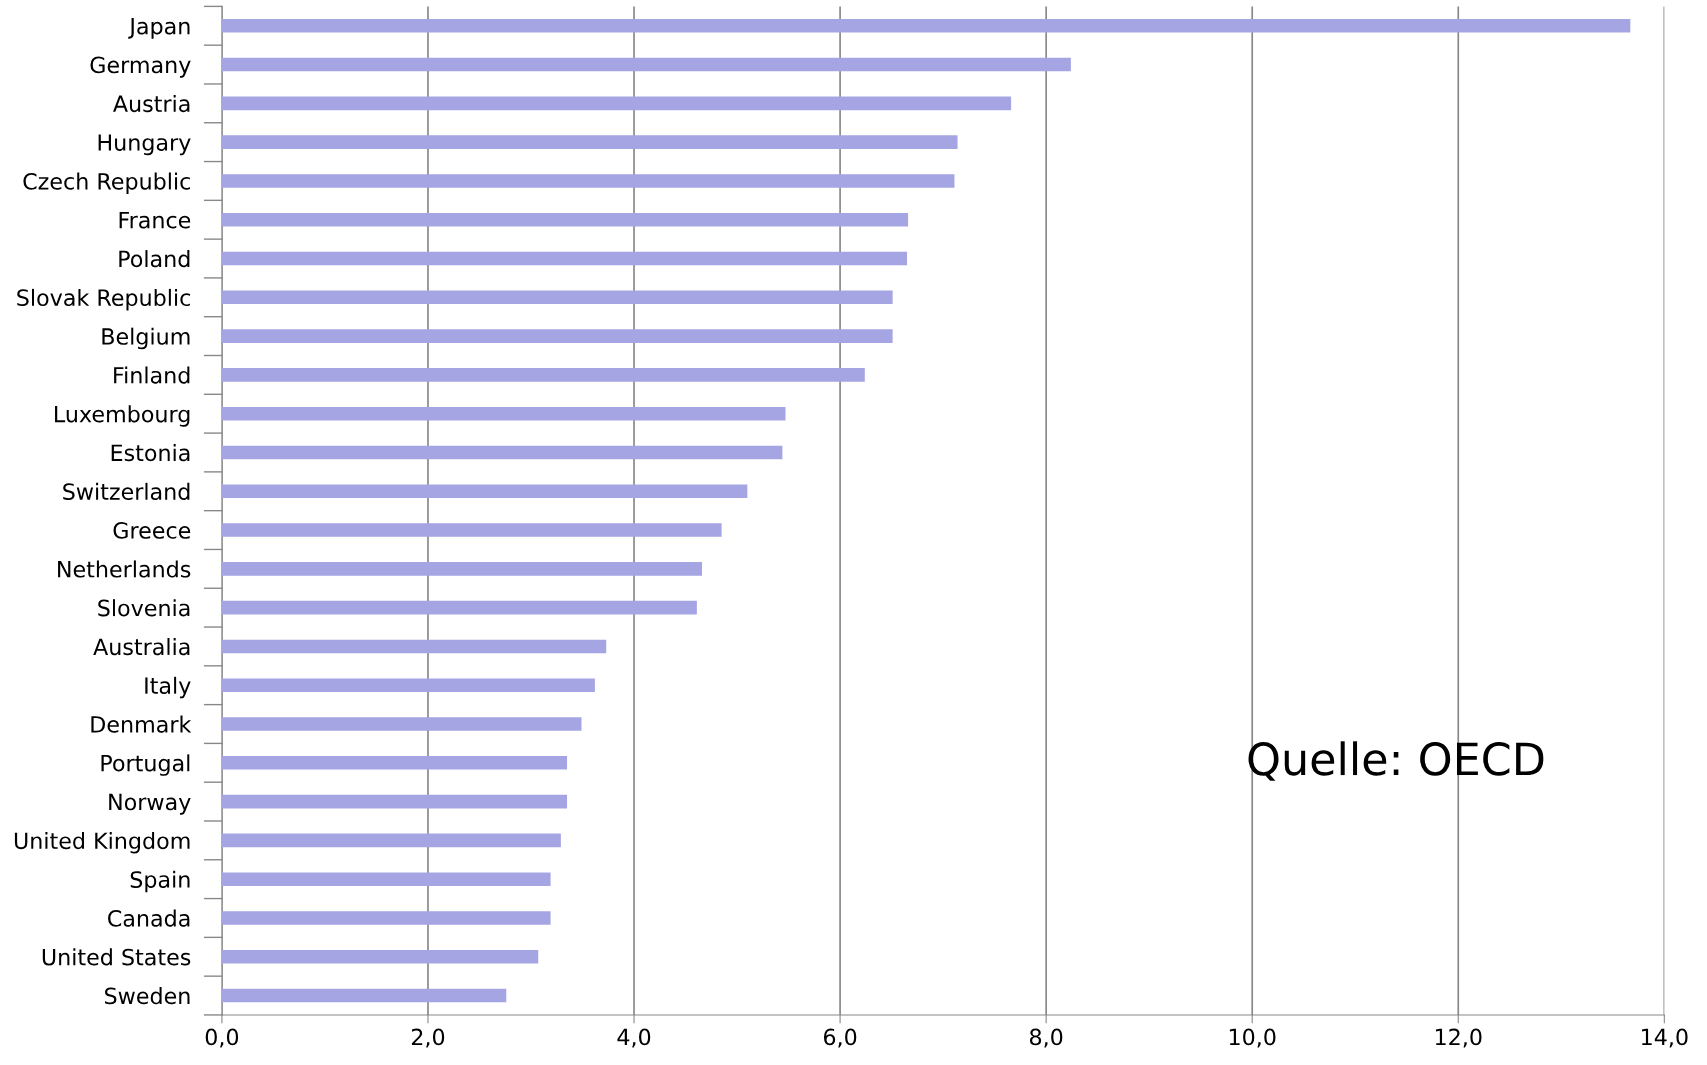  What do you see at coordinates (145, 765) in the screenshot?
I see `y-tick-label: Portugal` at bounding box center [145, 765].